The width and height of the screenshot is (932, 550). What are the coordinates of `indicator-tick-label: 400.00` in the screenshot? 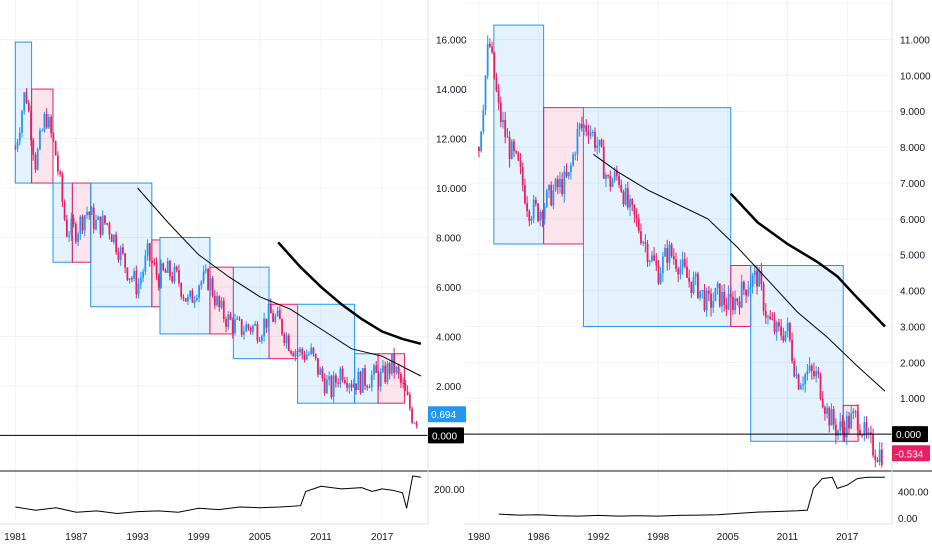 It's located at (913, 493).